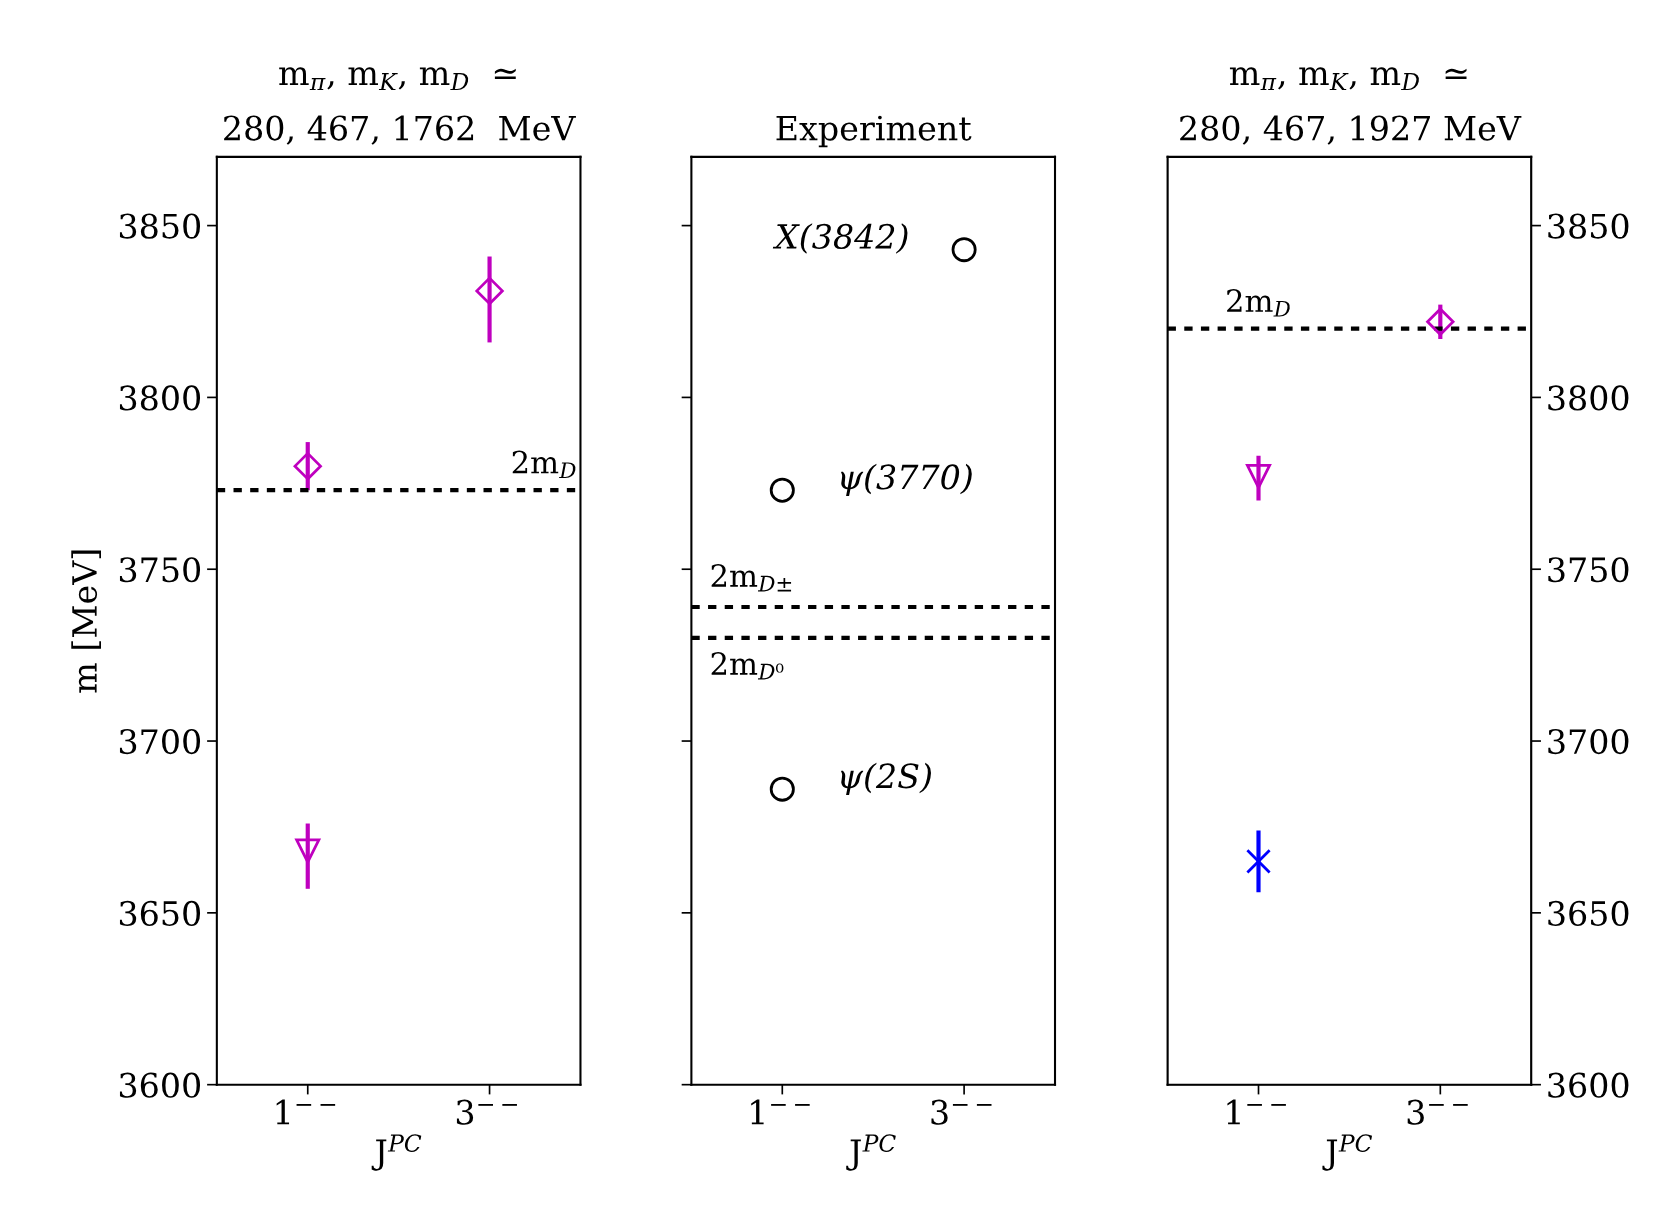 This screenshot has height=1216, width=1668. Describe the element at coordinates (840, 238) in the screenshot. I see `annotation: X(3842)` at that location.